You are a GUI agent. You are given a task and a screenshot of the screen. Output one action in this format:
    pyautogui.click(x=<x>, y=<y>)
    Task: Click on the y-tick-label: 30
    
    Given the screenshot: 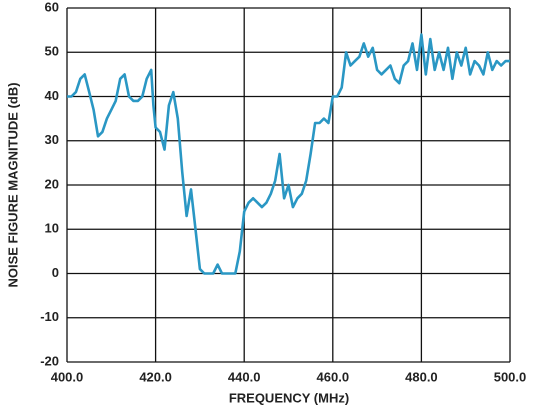 What is the action you would take?
    pyautogui.click(x=52, y=139)
    